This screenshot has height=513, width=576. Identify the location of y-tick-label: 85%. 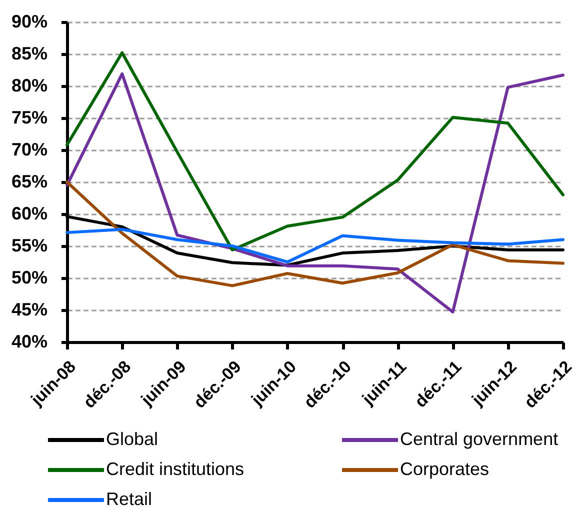
(29, 54).